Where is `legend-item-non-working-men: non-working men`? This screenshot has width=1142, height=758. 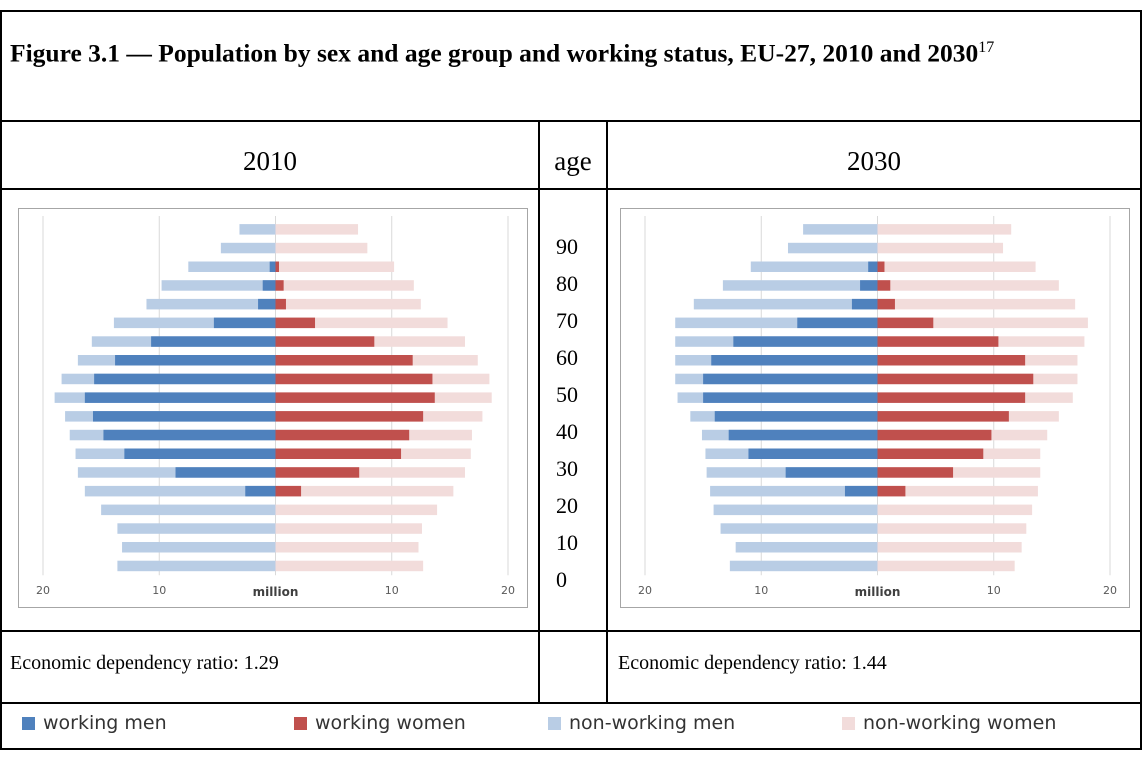 legend-item-non-working-men: non-working men is located at coordinates (641, 723).